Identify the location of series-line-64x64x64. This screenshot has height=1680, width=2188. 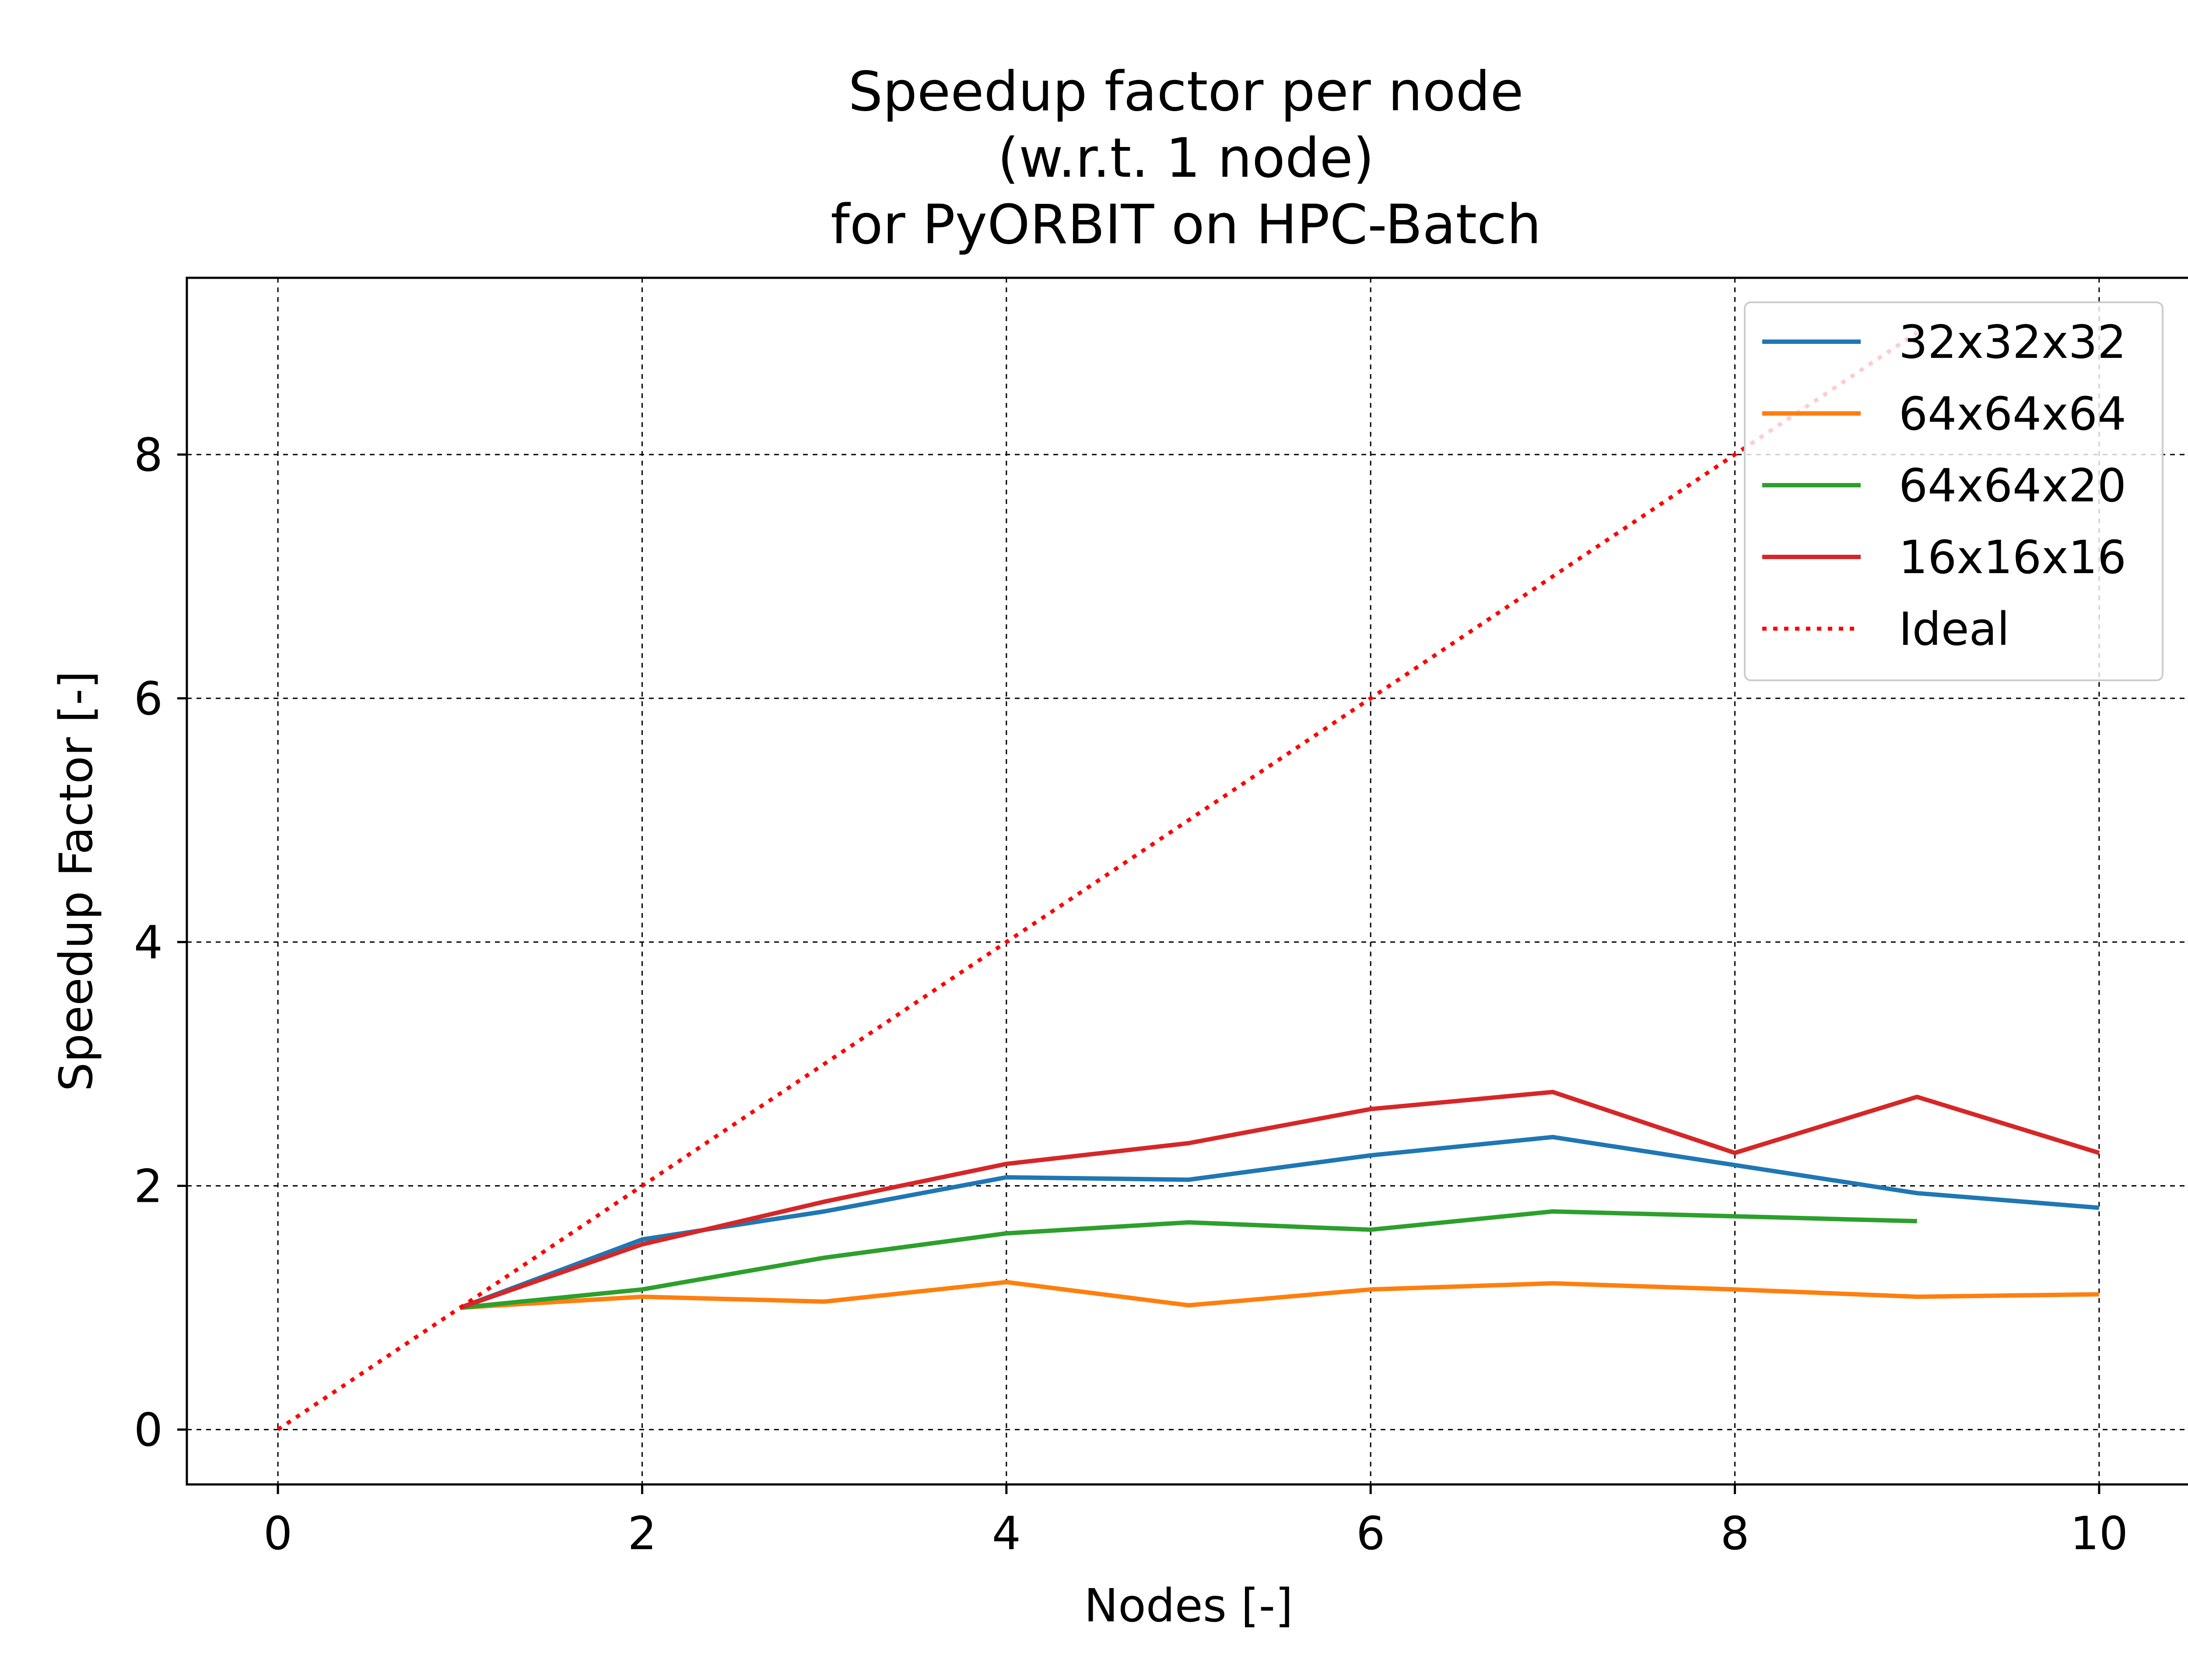
(1279, 1295).